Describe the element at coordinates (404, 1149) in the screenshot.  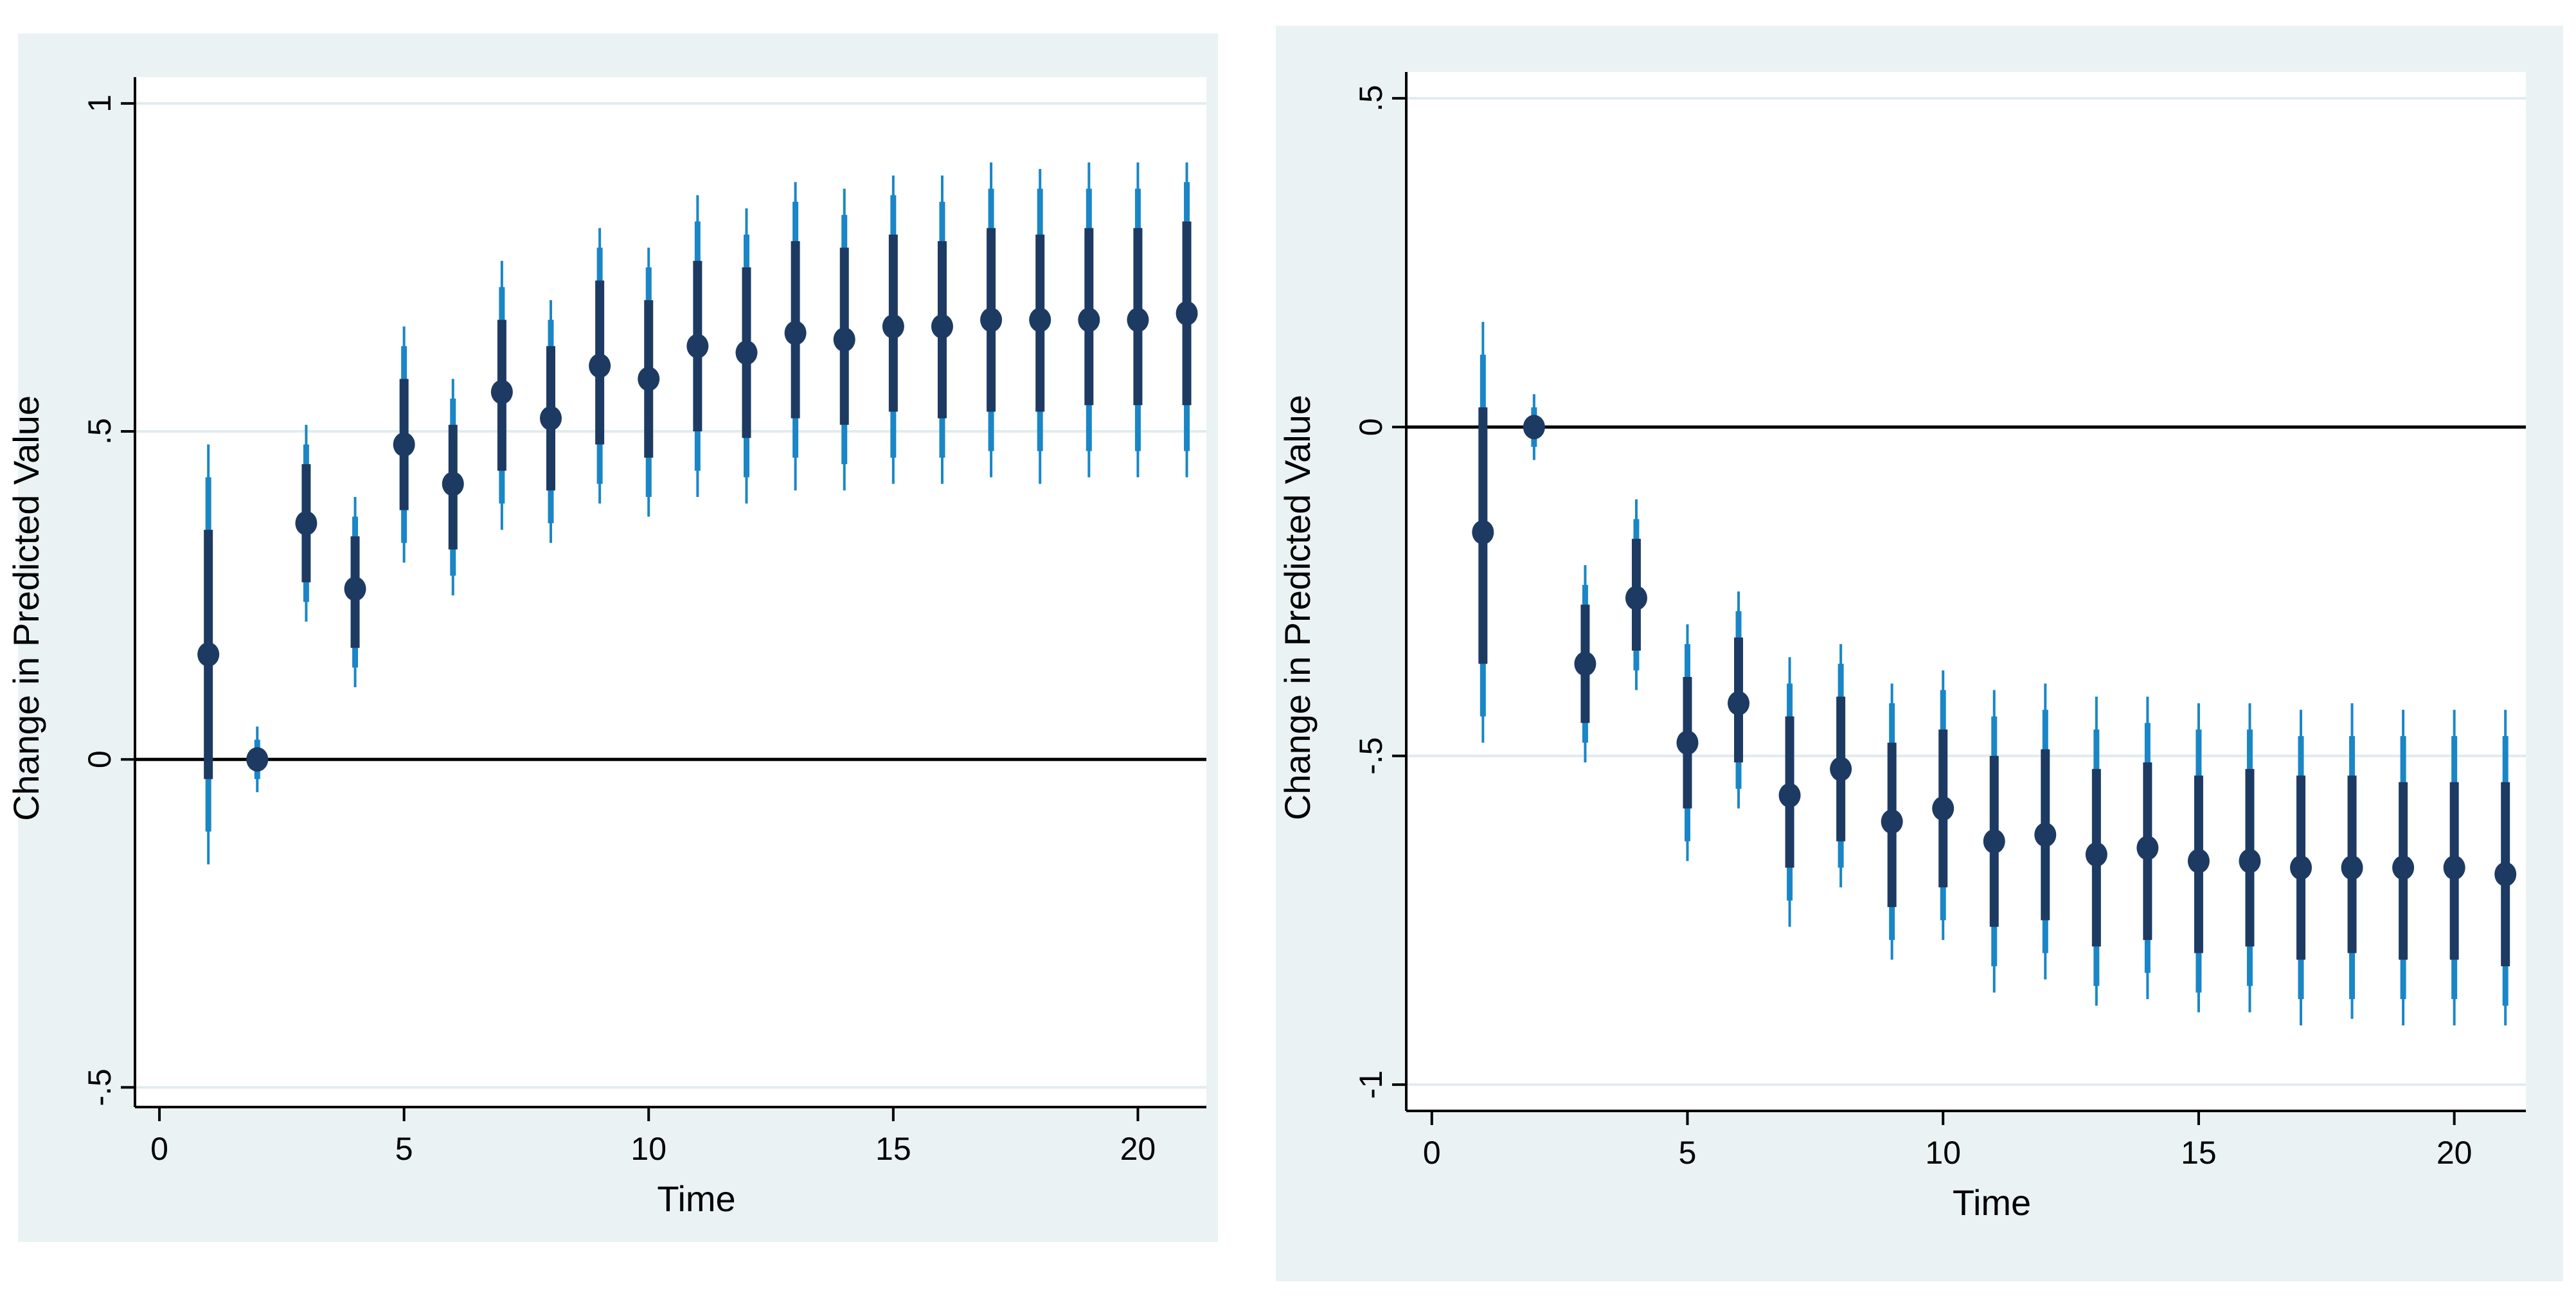
I see `x-tick-label: 5` at that location.